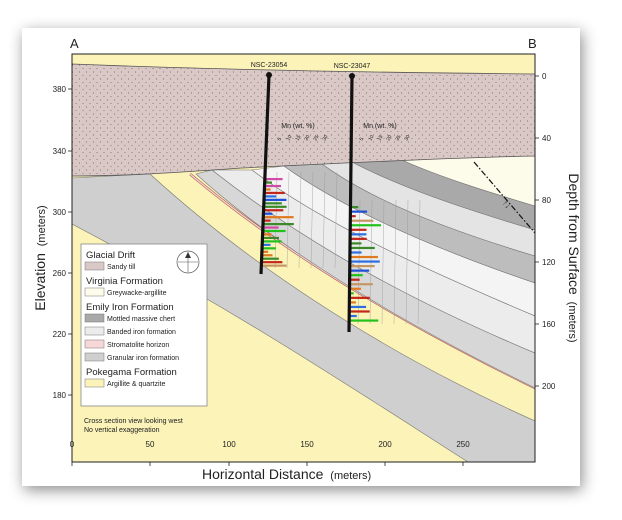  Describe the element at coordinates (60, 273) in the screenshot. I see `elevation-tick-label: 260` at that location.